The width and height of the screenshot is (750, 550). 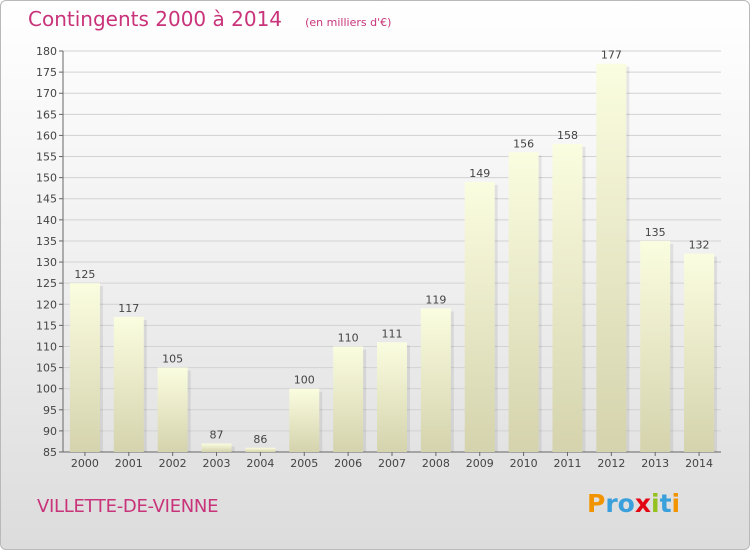 I want to click on data-label: 87, so click(x=217, y=435).